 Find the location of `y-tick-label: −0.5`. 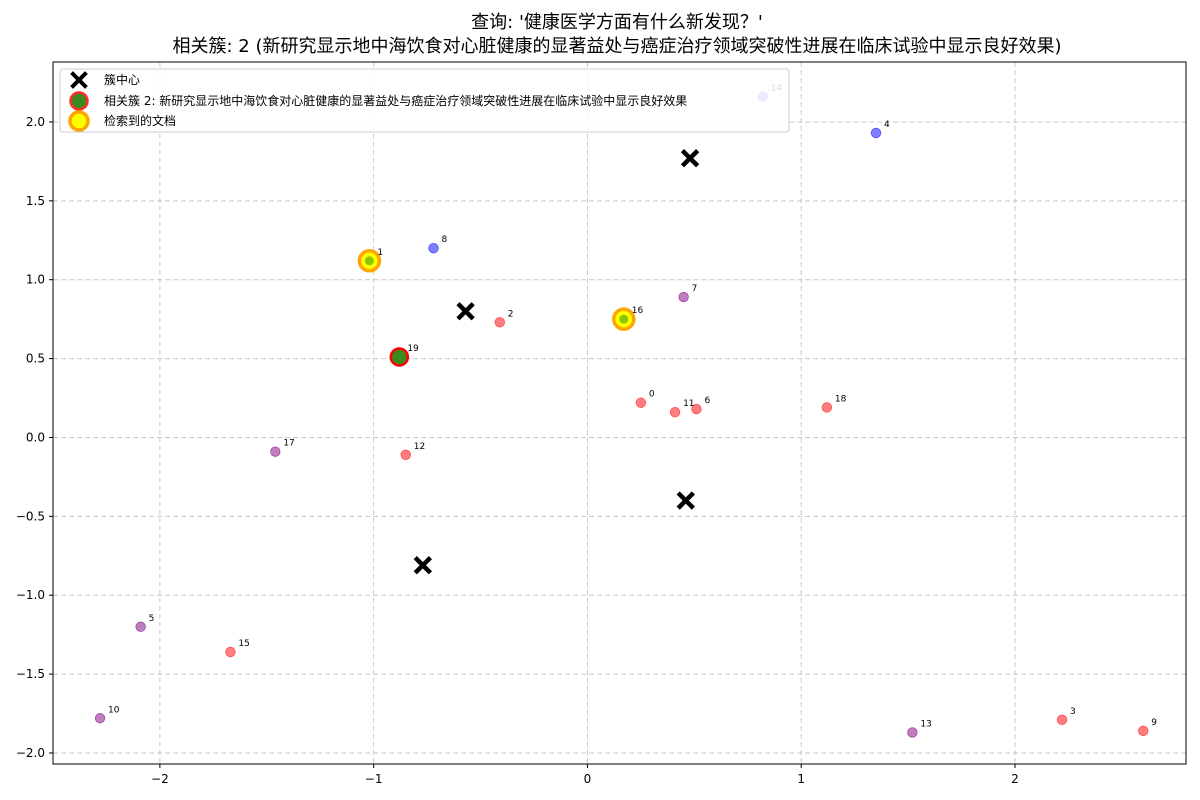

y-tick-label: −0.5 is located at coordinates (30, 516).